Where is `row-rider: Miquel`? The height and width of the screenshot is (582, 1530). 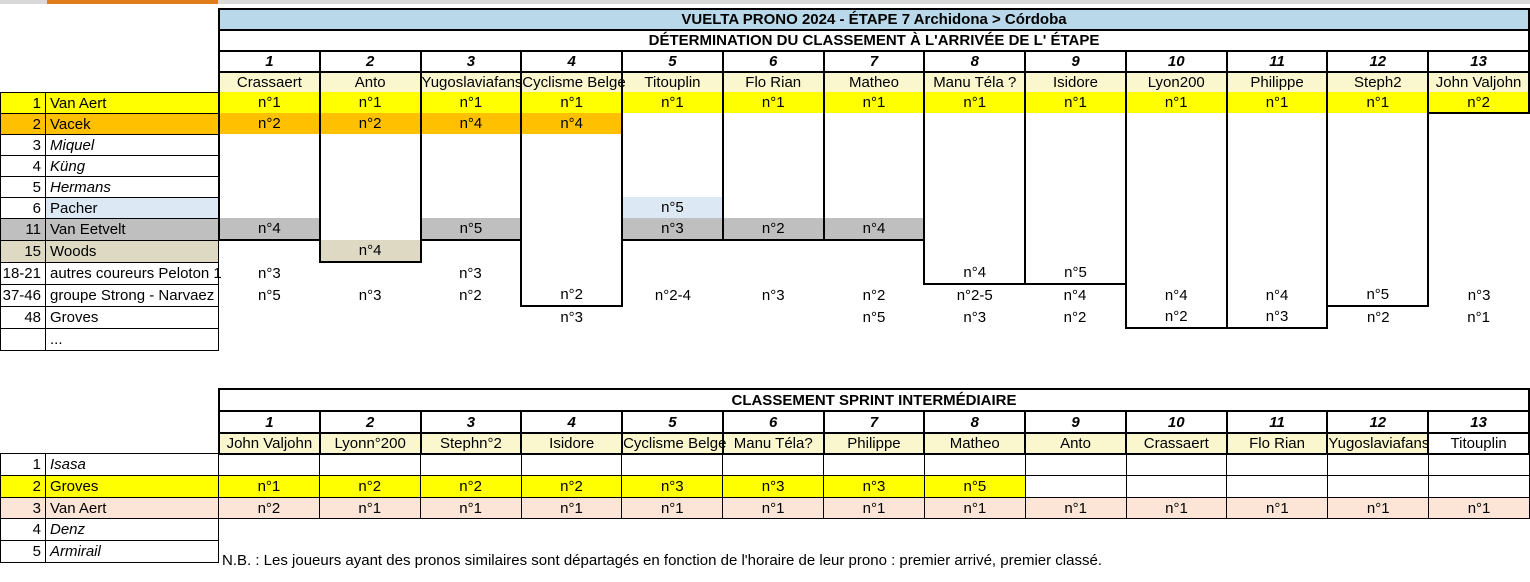 row-rider: Miquel is located at coordinates (132, 145).